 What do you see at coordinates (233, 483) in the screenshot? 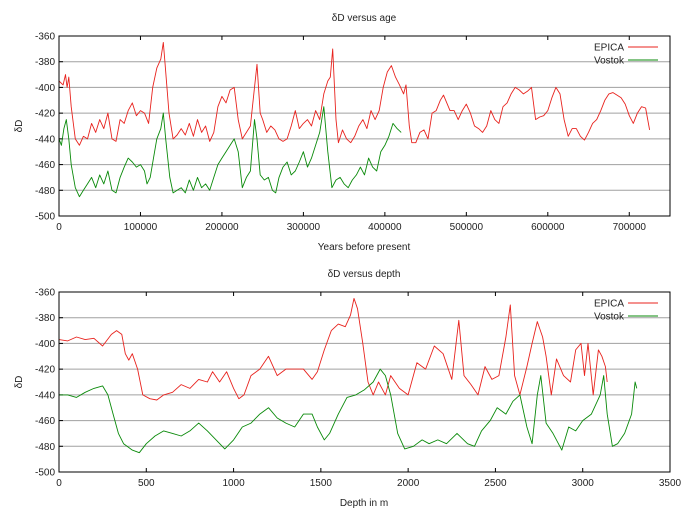
I see `x-tick-label: 1000` at bounding box center [233, 483].